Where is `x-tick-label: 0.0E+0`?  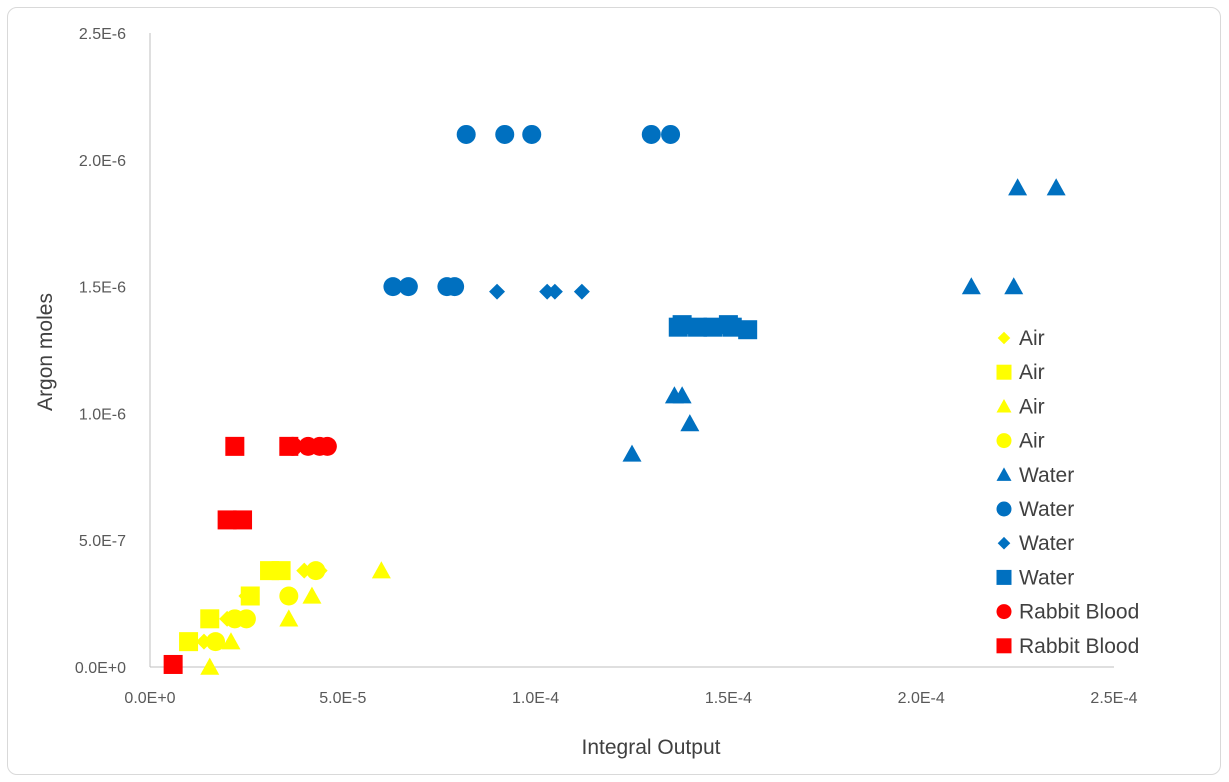 x-tick-label: 0.0E+0 is located at coordinates (149, 698).